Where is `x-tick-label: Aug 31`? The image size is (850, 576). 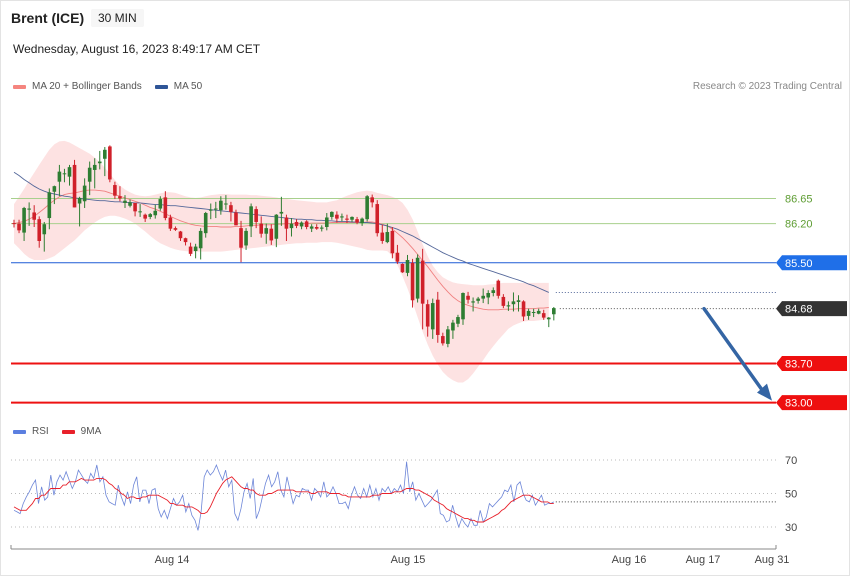 x-tick-label: Aug 31 is located at coordinates (772, 560).